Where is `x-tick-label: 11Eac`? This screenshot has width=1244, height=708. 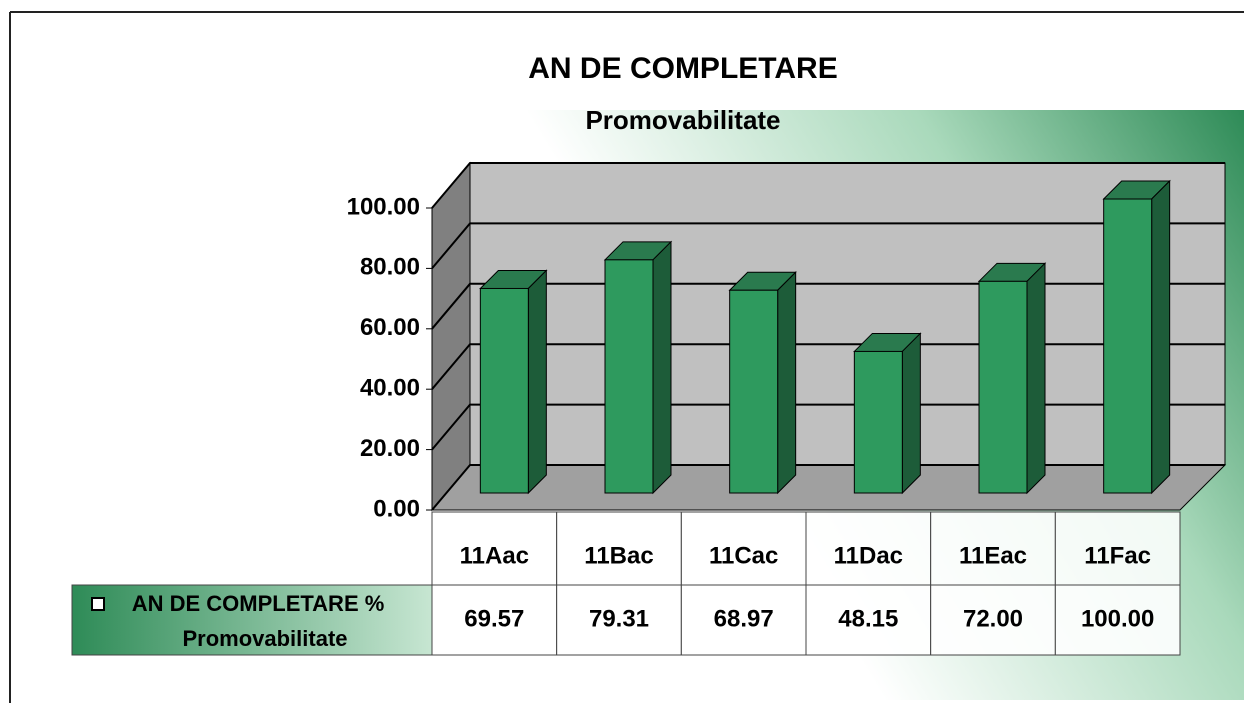
x-tick-label: 11Eac is located at coordinates (993, 555).